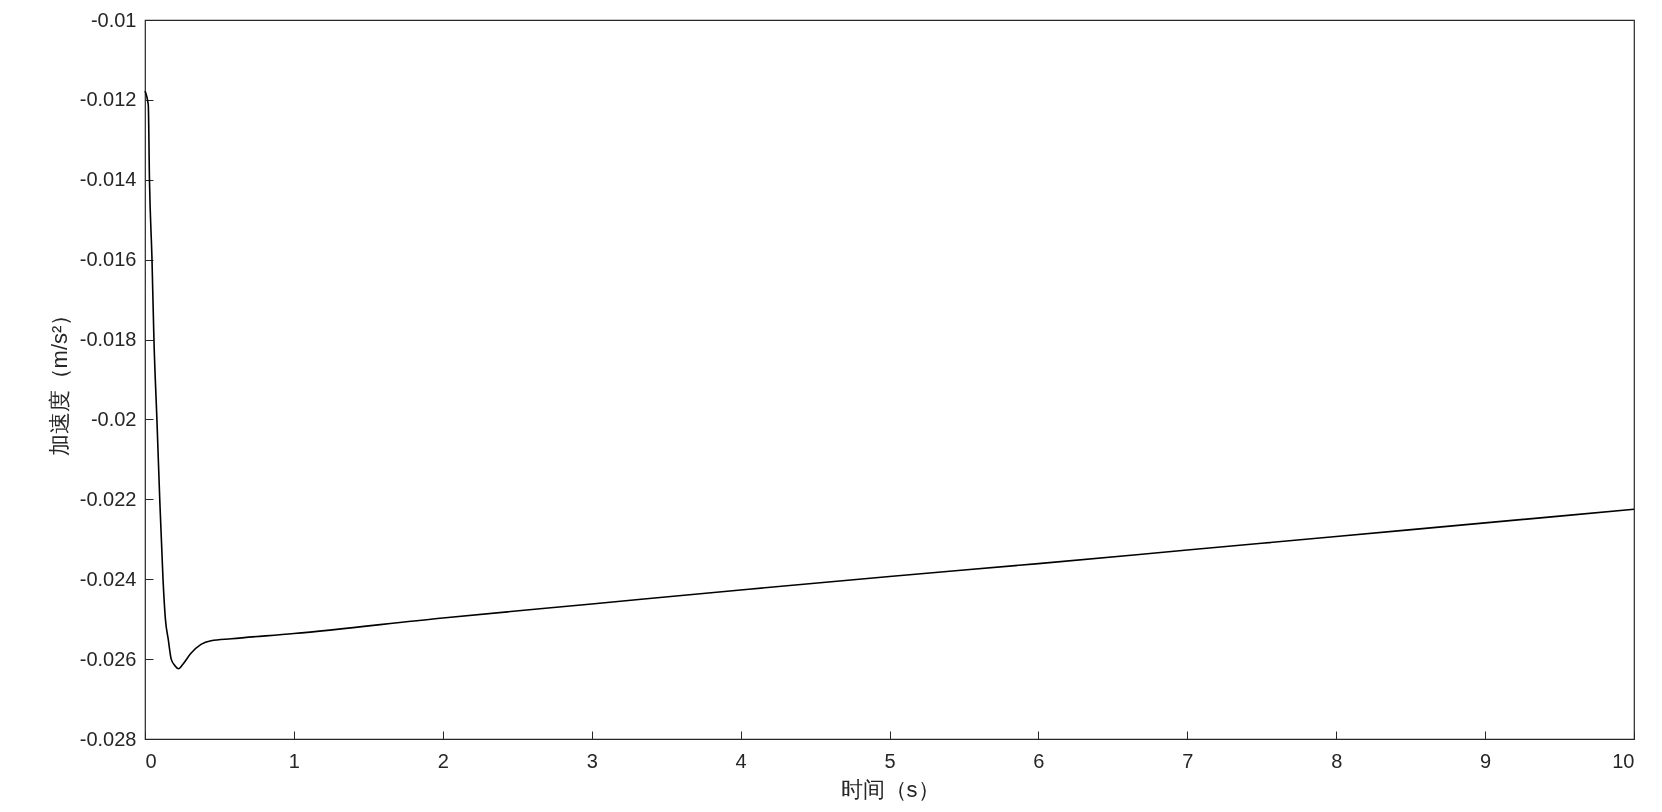  Describe the element at coordinates (108, 658) in the screenshot. I see `y-tick-label: -0.026` at that location.